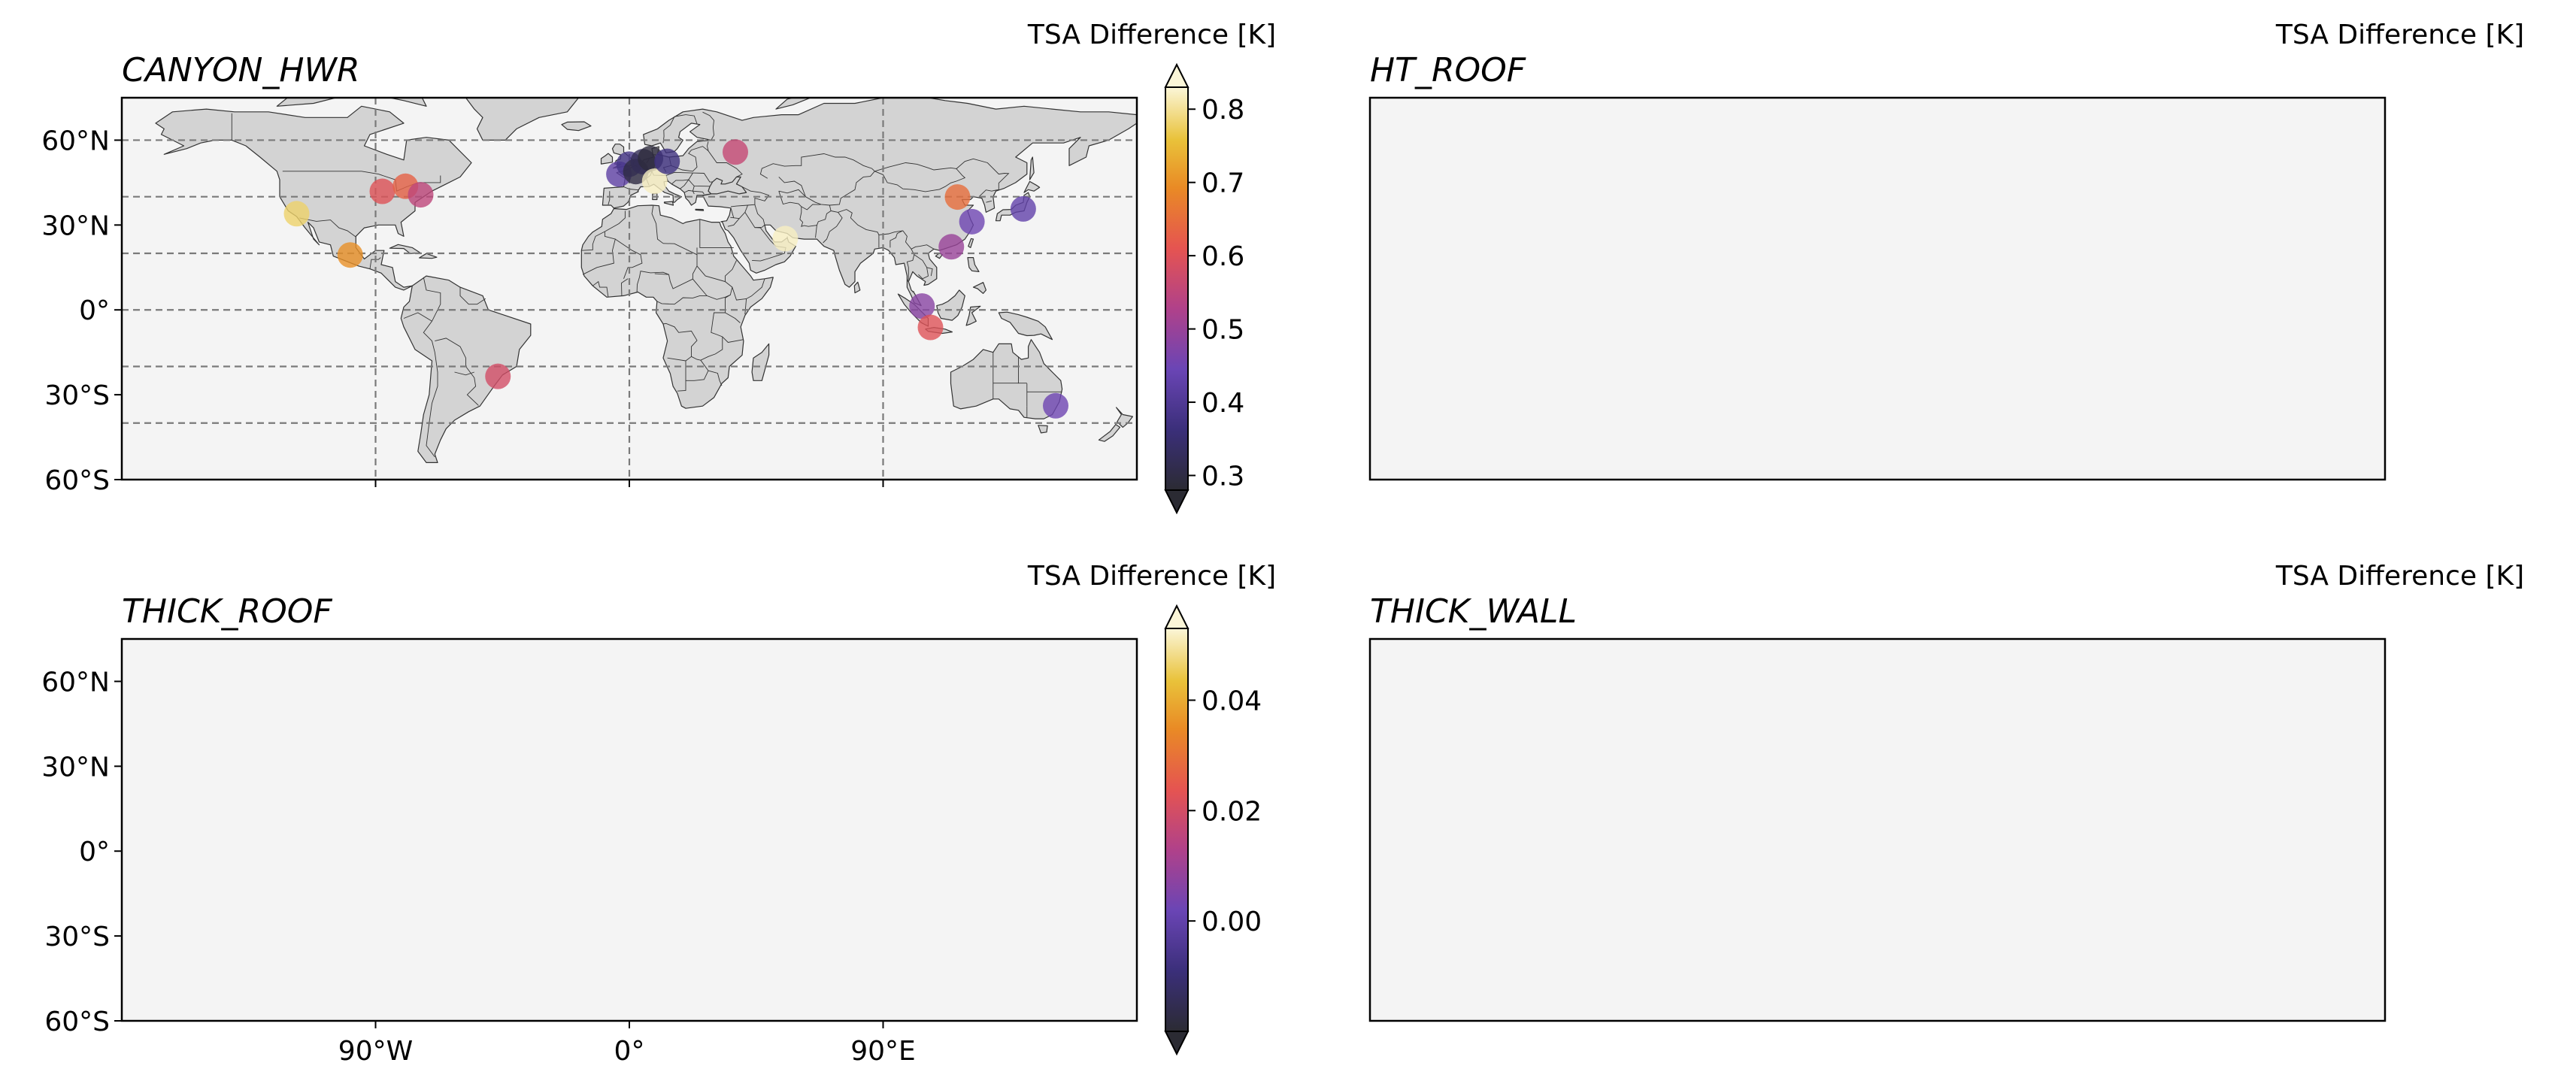  I want to click on lat-tick-label: 60°N, so click(75, 141).